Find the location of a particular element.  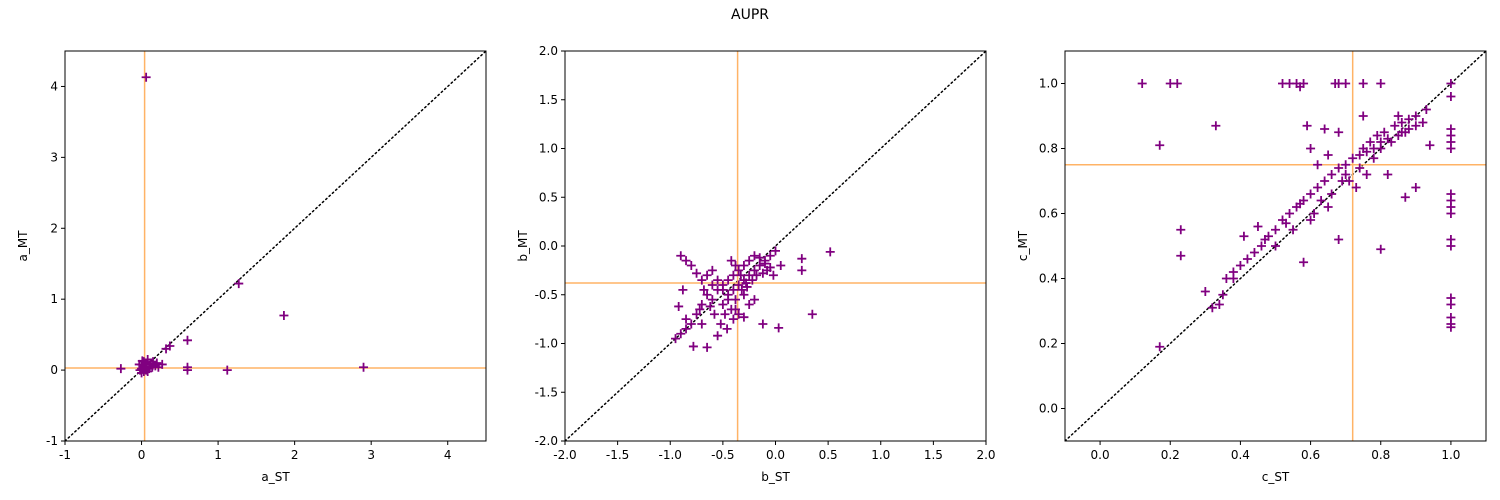

x-tick-label: 2.0 is located at coordinates (985, 455).